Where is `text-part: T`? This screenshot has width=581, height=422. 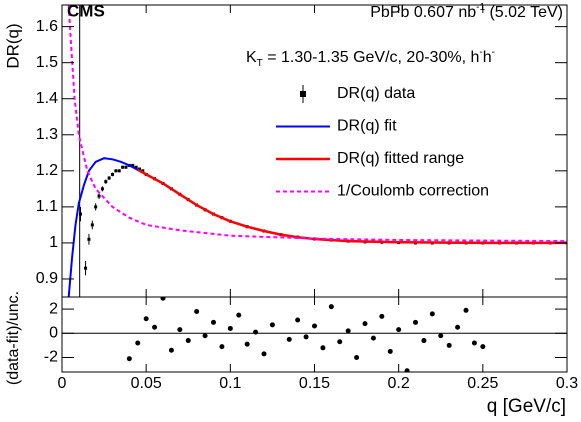
text-part: T is located at coordinates (260, 63).